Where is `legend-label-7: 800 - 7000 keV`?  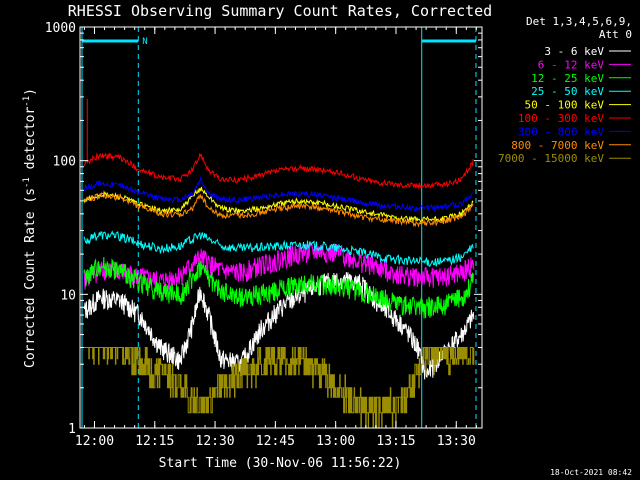
legend-label-7: 800 - 7000 keV is located at coordinates (557, 145).